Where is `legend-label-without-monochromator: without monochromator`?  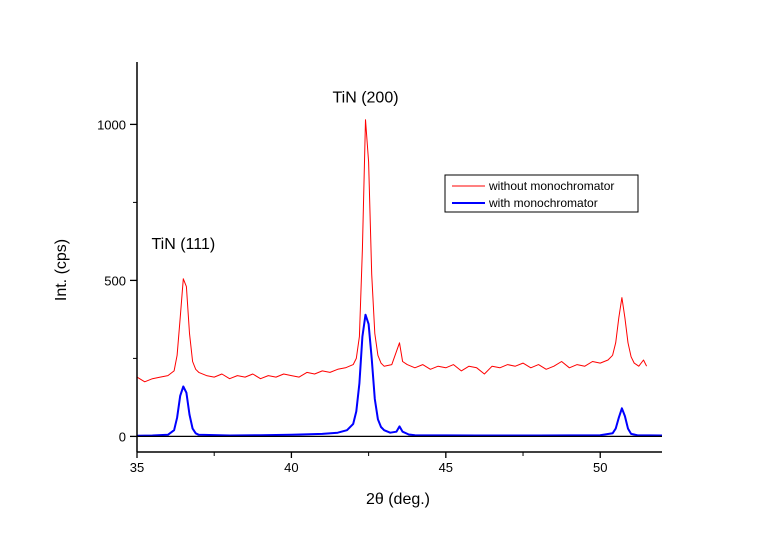
legend-label-without-monochromator: without monochromator is located at coordinates (551, 186).